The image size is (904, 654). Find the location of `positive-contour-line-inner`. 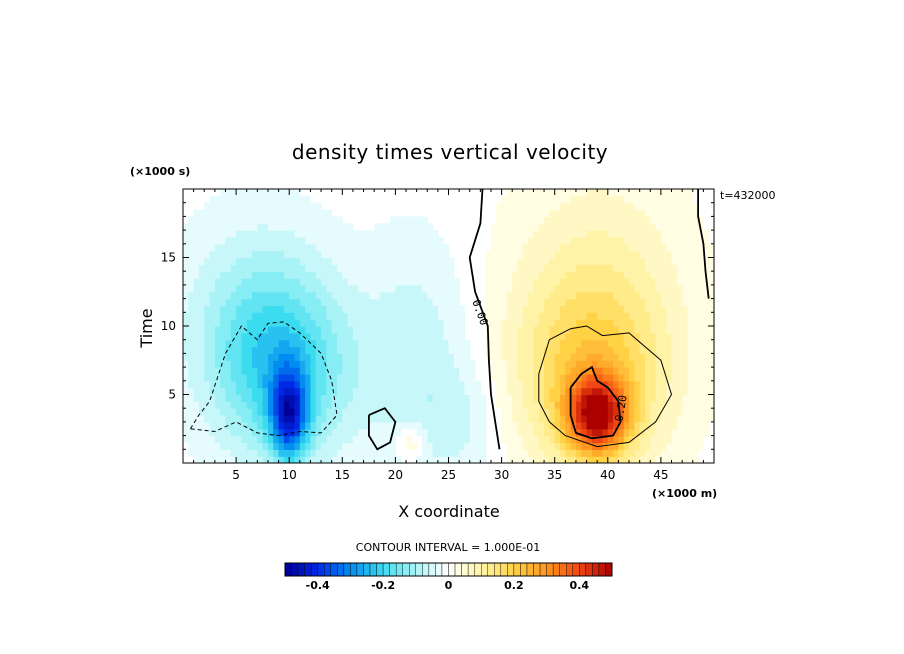

positive-contour-line-inner is located at coordinates (595, 402).